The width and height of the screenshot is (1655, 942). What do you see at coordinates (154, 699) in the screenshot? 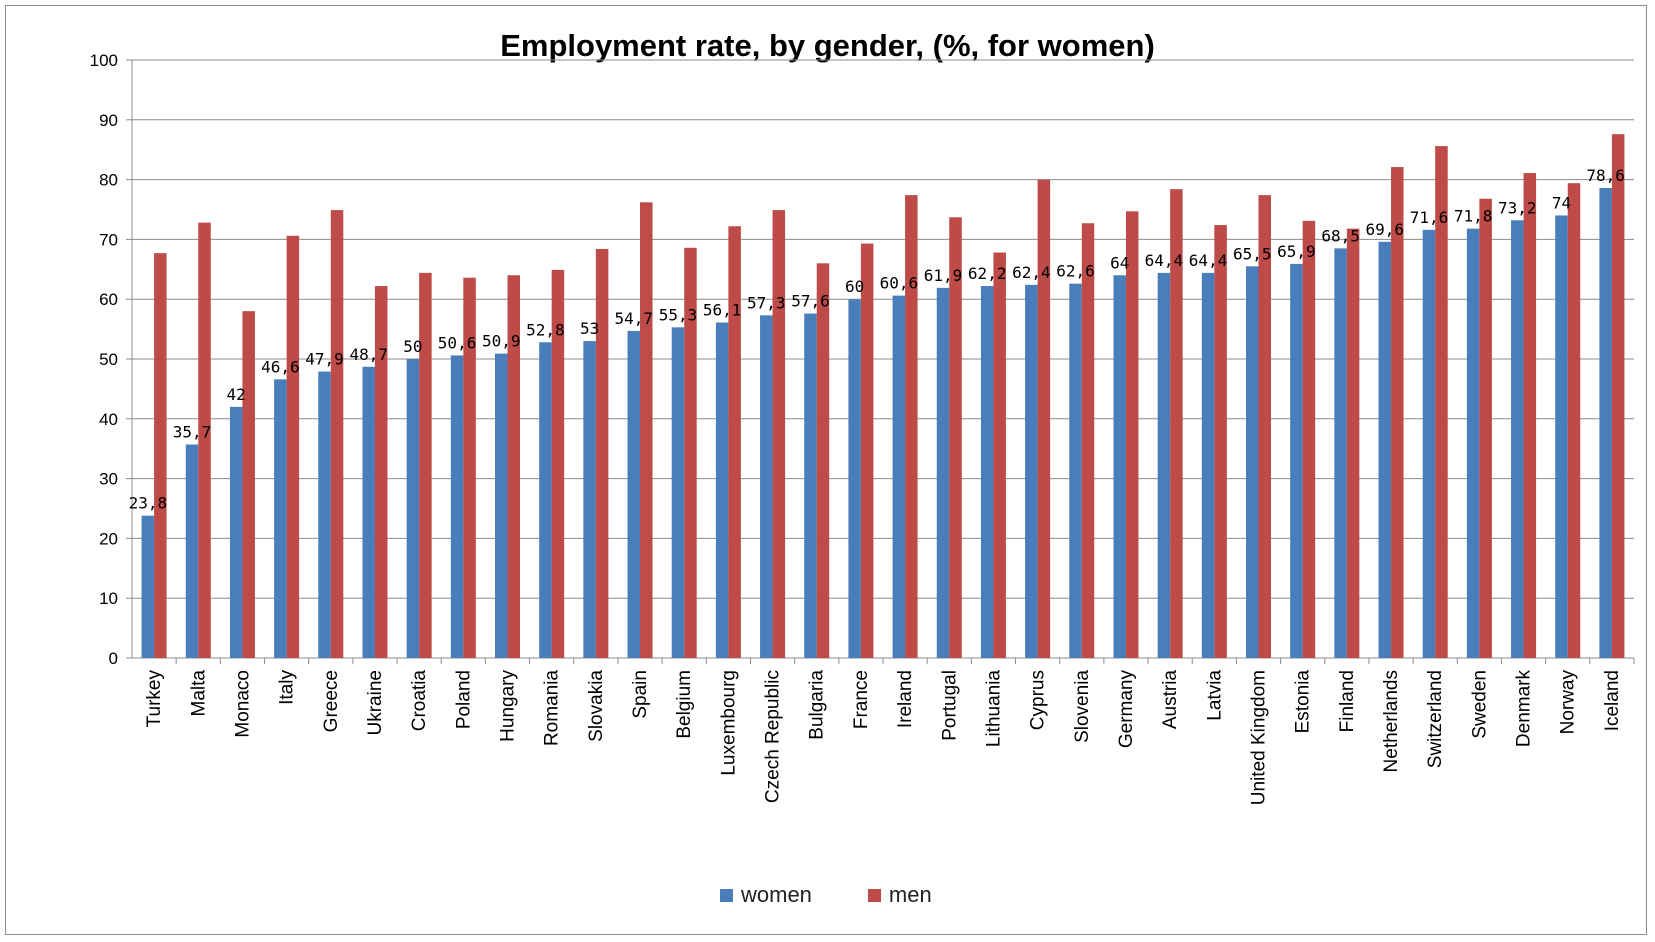
I see `category-label: Turkey` at bounding box center [154, 699].